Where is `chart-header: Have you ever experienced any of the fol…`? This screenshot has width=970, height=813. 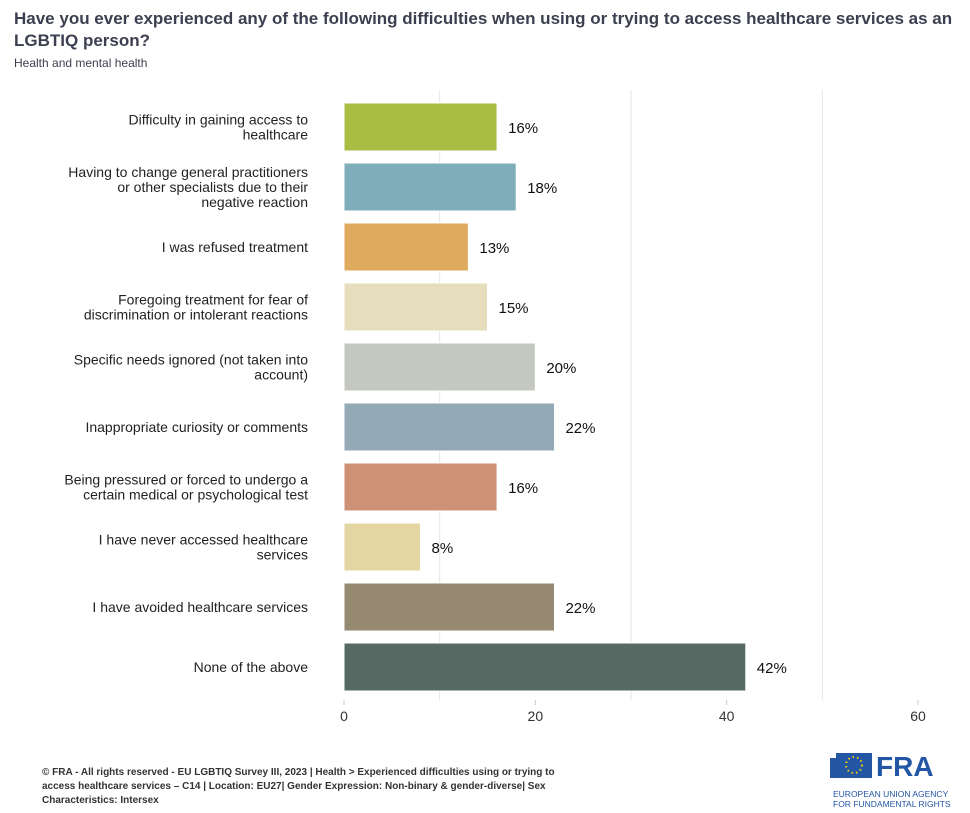
chart-header: Have you ever experienced any of the fol… is located at coordinates (486, 39).